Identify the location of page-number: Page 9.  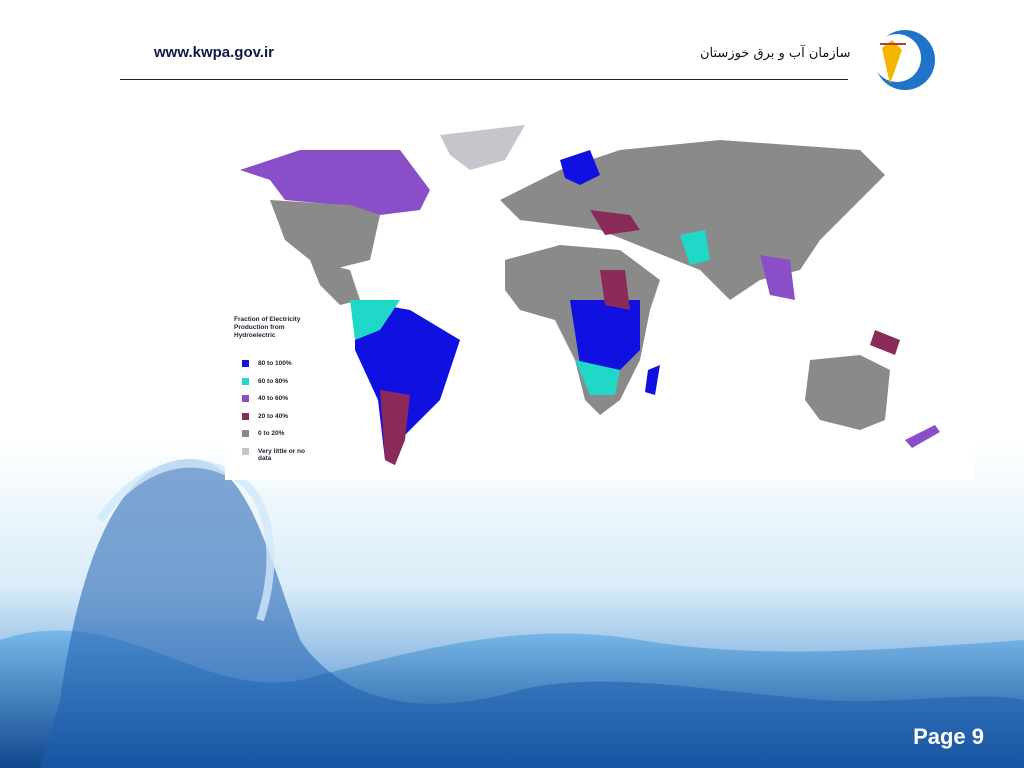
(948, 736).